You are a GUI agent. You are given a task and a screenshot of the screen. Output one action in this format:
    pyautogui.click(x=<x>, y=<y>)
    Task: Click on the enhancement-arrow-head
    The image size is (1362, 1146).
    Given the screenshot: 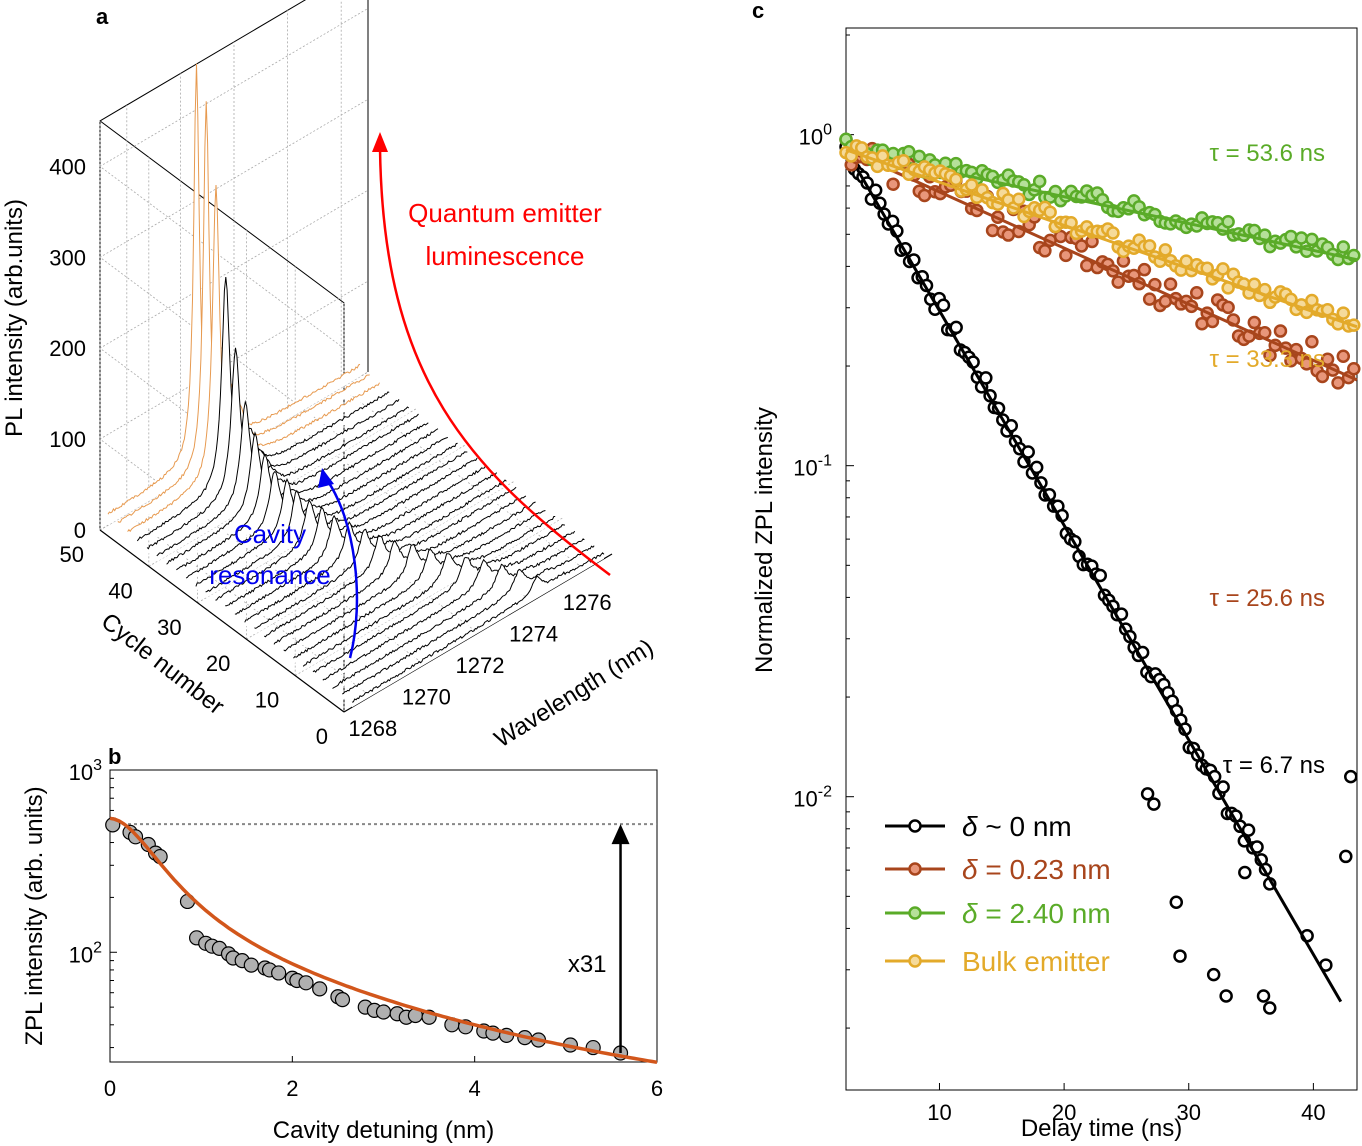 What is the action you would take?
    pyautogui.click(x=620, y=834)
    